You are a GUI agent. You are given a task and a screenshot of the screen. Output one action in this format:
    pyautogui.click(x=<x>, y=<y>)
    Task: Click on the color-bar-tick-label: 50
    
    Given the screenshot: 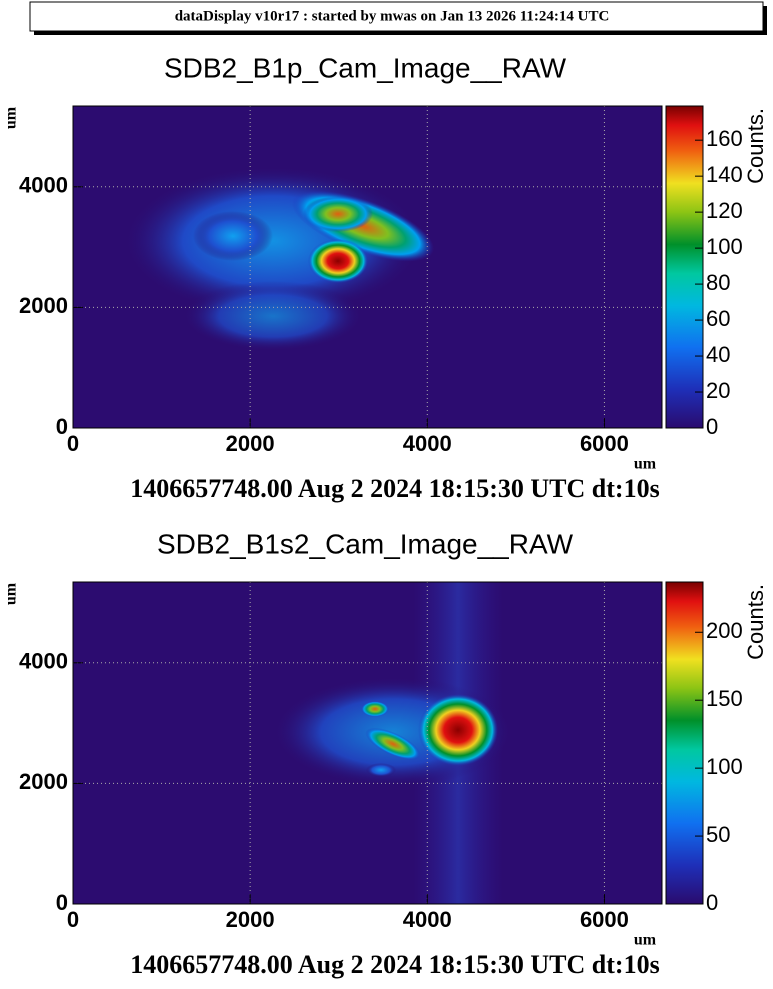 What is the action you would take?
    pyautogui.click(x=718, y=834)
    